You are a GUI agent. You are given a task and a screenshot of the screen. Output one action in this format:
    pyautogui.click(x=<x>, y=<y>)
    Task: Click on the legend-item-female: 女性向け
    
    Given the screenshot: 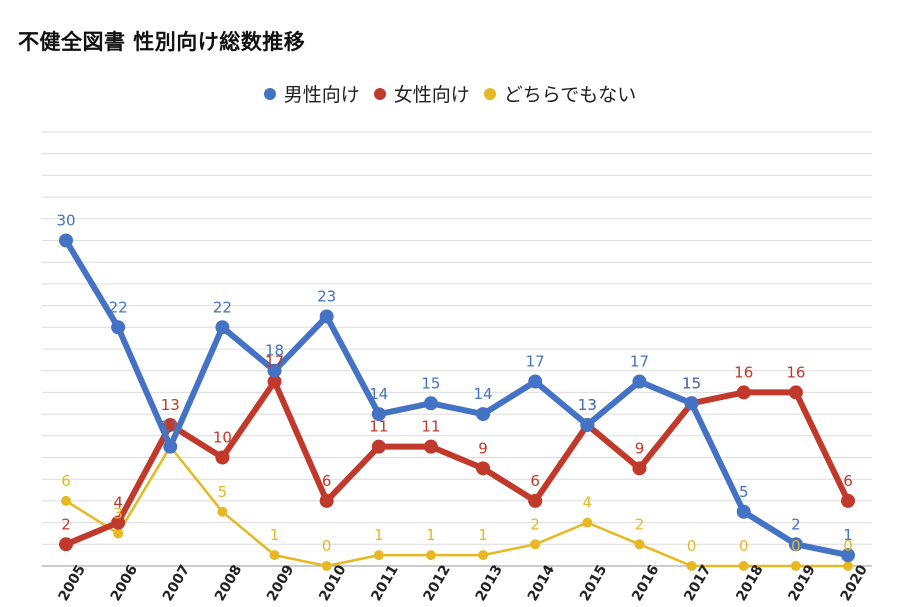 What is the action you would take?
    pyautogui.click(x=421, y=93)
    